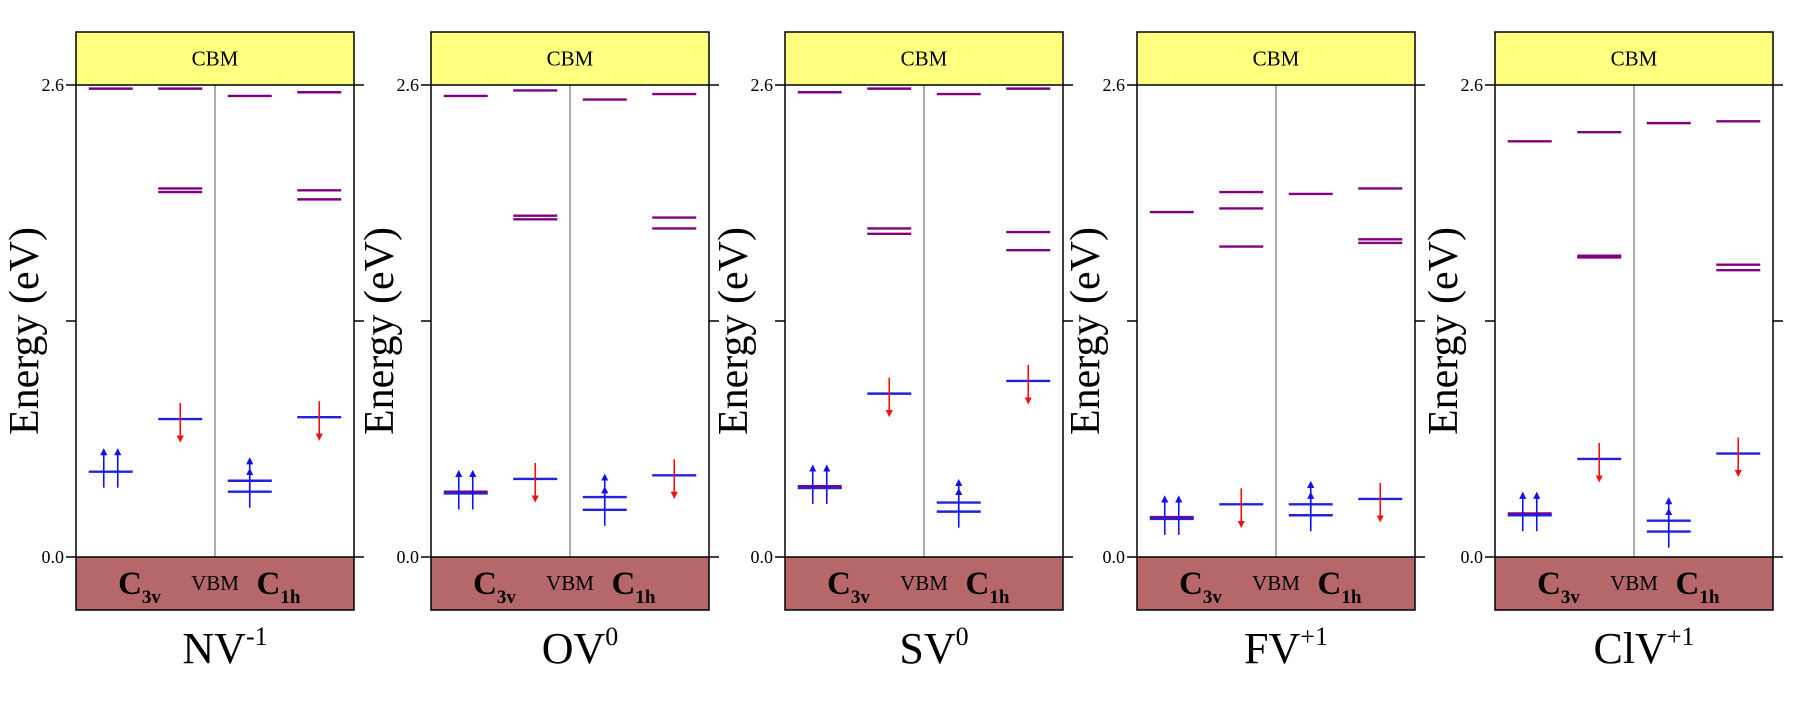  What do you see at coordinates (224, 647) in the screenshot?
I see `panel-title: NV-1` at bounding box center [224, 647].